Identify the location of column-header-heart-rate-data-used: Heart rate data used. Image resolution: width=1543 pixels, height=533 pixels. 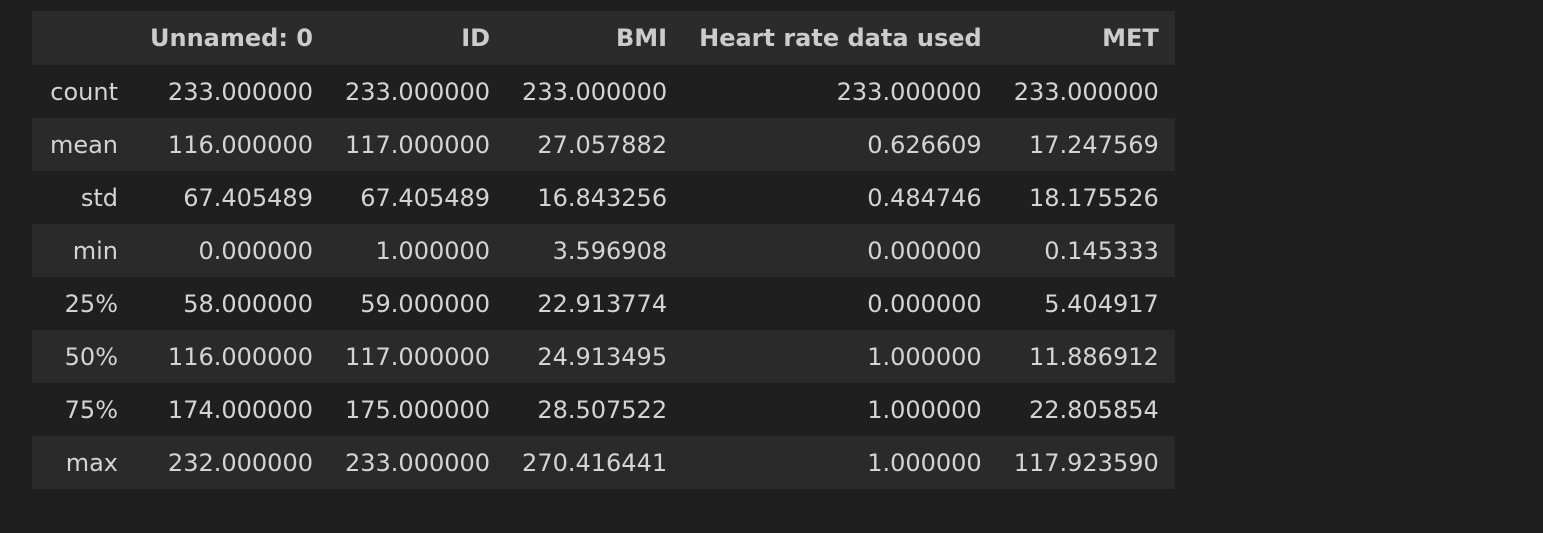
(840, 38).